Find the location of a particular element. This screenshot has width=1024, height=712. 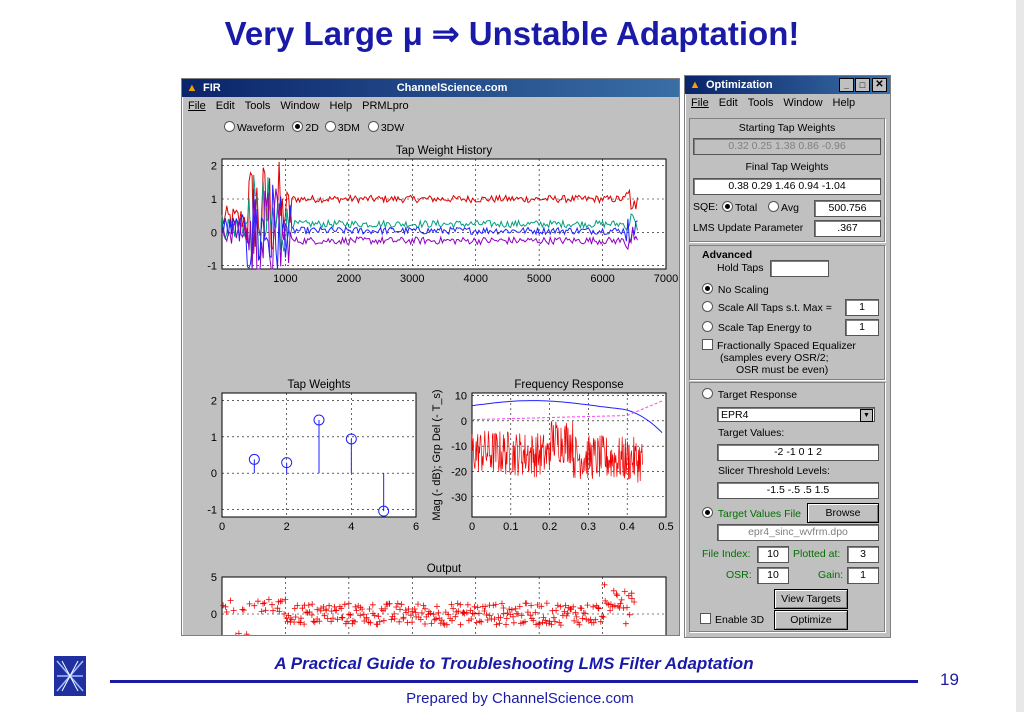

radio-3dm: 3DM is located at coordinates (342, 127).